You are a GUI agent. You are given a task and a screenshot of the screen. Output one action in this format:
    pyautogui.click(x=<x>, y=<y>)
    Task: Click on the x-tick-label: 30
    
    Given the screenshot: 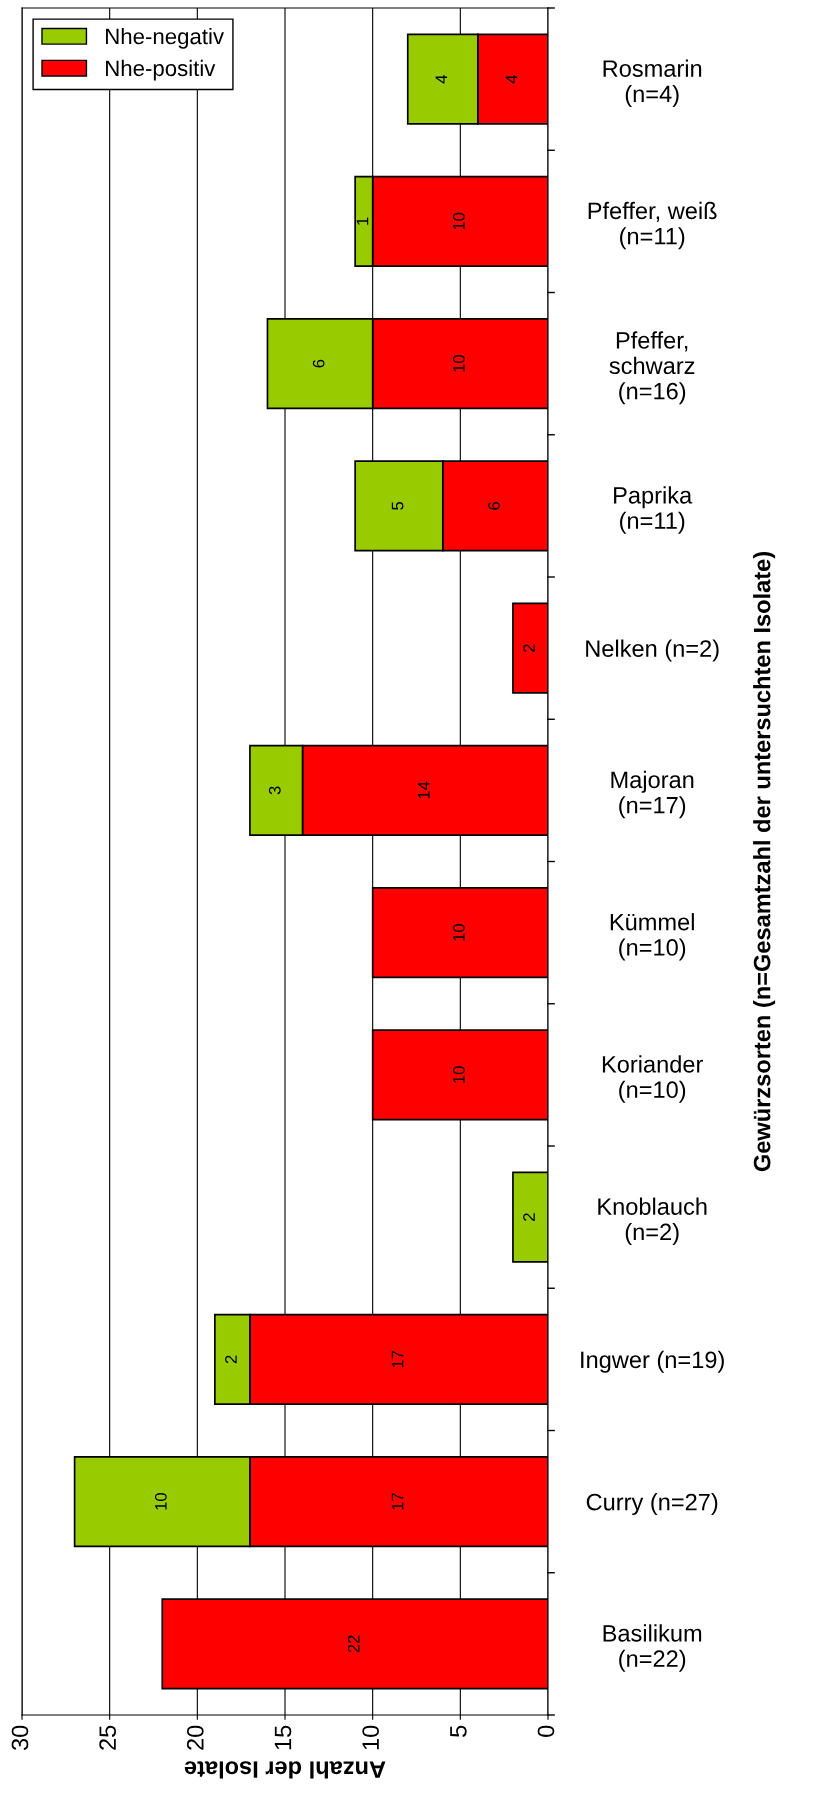 What is the action you would take?
    pyautogui.click(x=20, y=1738)
    